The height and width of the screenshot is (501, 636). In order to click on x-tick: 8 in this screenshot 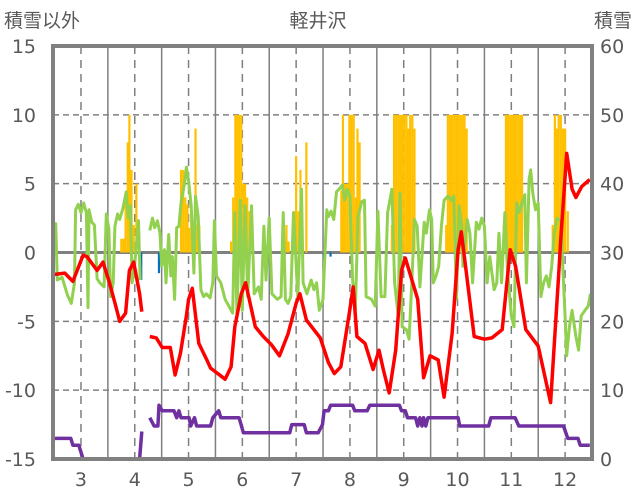, I will do `click(350, 480)`.